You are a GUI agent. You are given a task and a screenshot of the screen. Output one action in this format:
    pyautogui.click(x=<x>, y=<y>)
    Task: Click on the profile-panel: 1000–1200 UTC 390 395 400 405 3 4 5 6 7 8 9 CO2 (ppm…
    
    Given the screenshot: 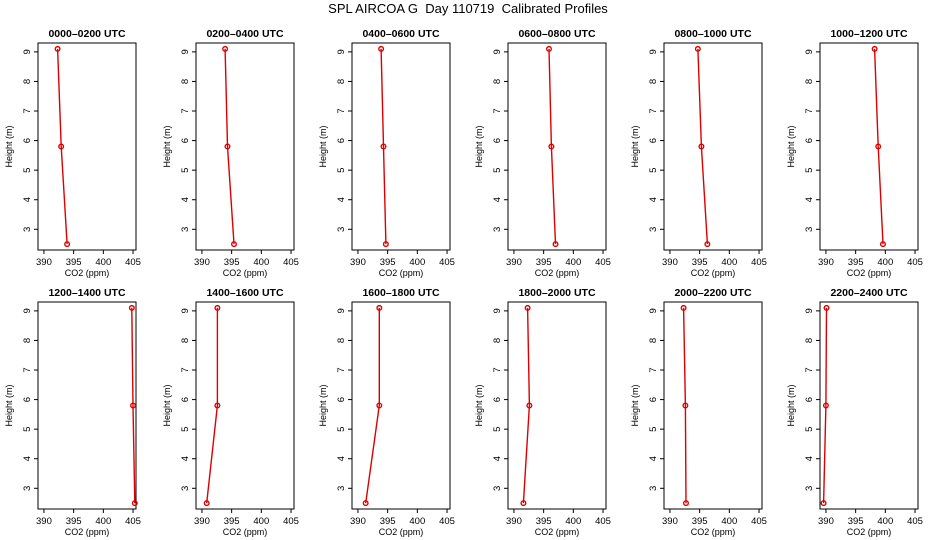 What is the action you would take?
    pyautogui.click(x=854, y=153)
    